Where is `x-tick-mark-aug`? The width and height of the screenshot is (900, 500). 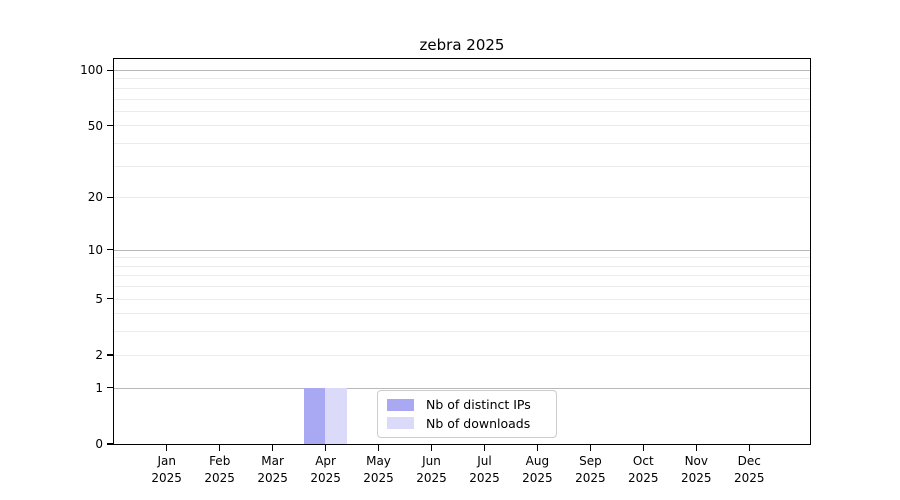 x-tick-mark-aug is located at coordinates (537, 448).